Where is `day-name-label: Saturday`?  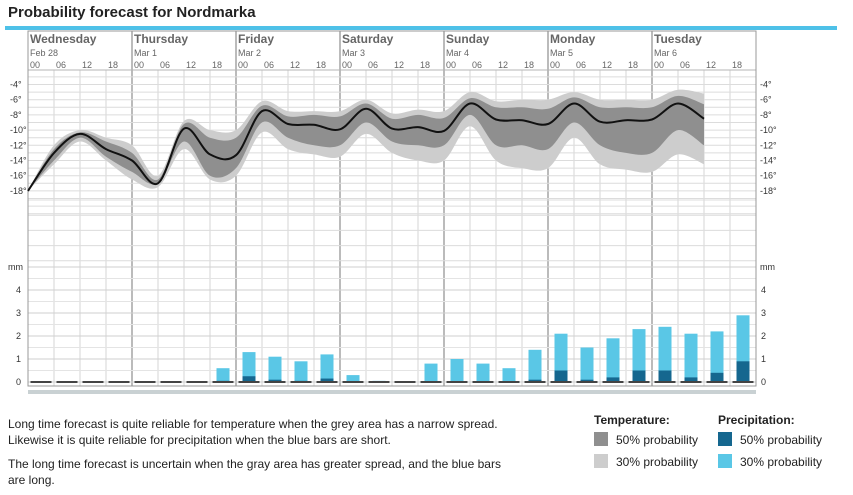 day-name-label: Saturday is located at coordinates (368, 39).